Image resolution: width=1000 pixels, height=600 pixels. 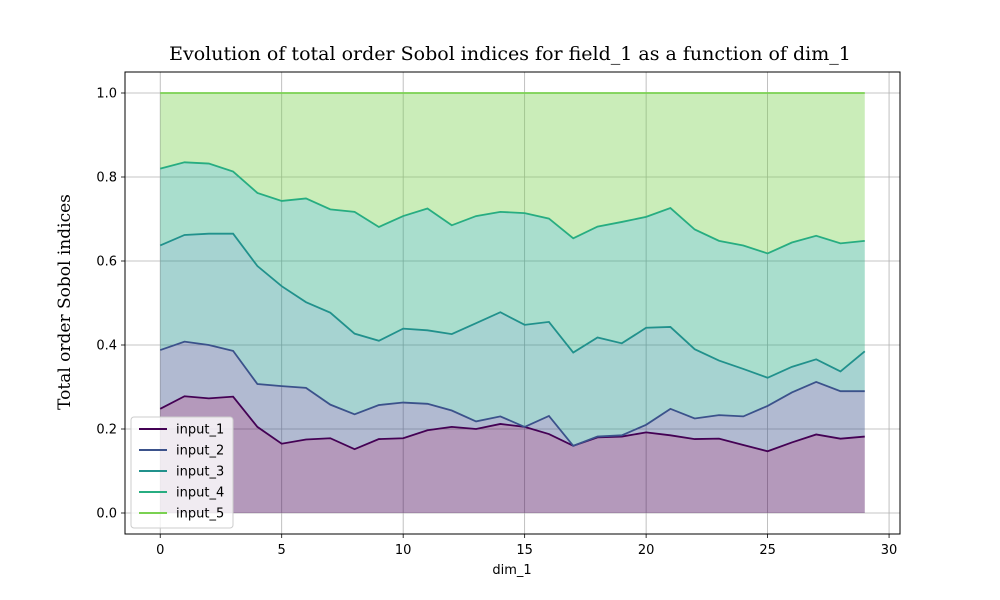 What do you see at coordinates (646, 550) in the screenshot?
I see `x-tick-label: 20` at bounding box center [646, 550].